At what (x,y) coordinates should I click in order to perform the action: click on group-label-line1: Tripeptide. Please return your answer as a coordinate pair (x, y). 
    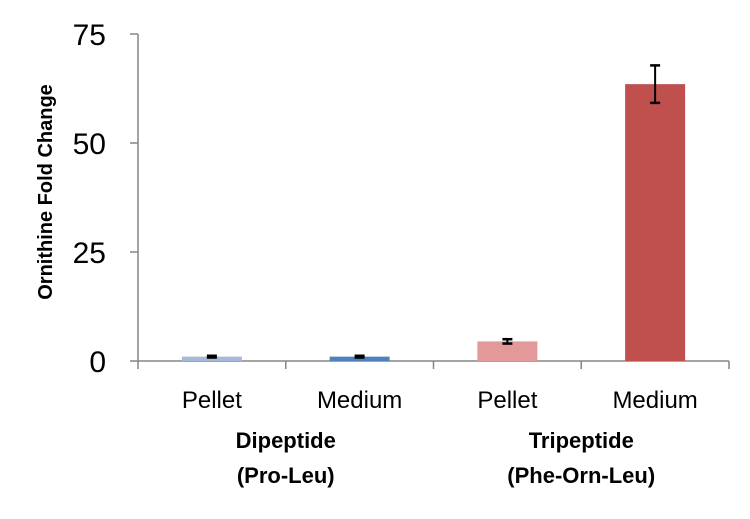
    Looking at the image, I should click on (581, 440).